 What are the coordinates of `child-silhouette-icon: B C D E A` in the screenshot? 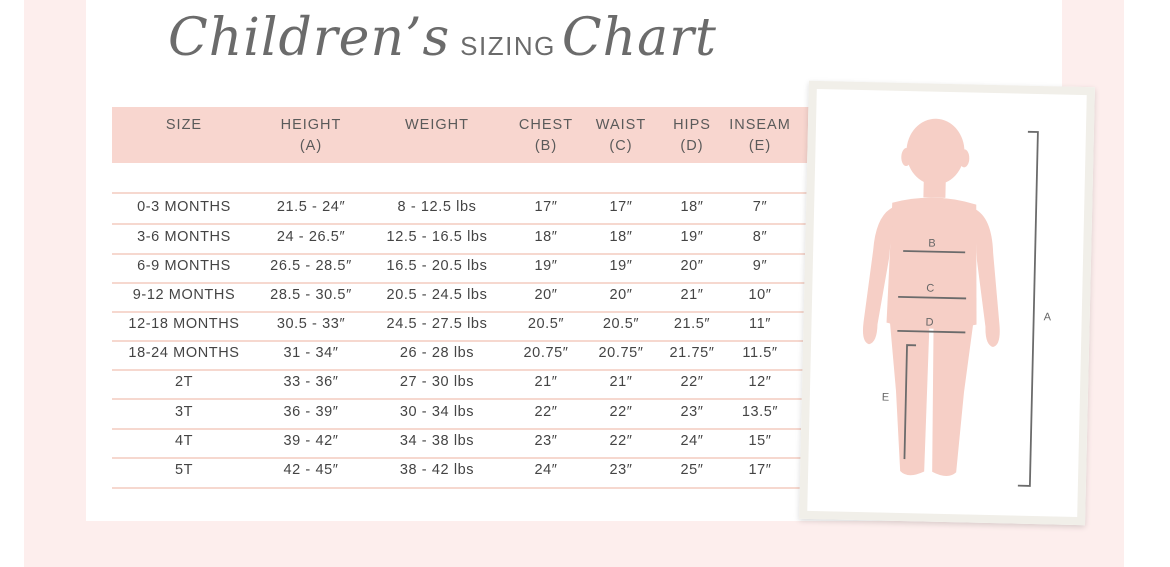 It's located at (957, 302).